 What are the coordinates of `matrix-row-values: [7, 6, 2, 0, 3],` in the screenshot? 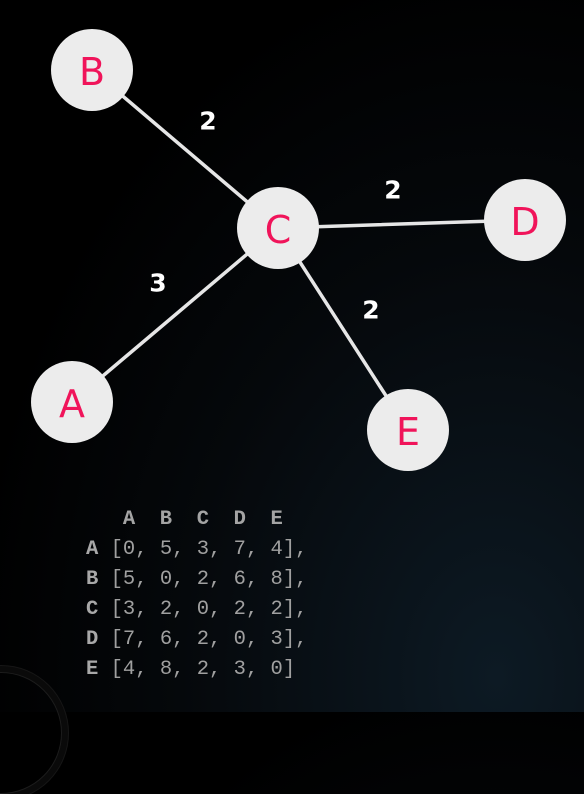 It's located at (209, 639).